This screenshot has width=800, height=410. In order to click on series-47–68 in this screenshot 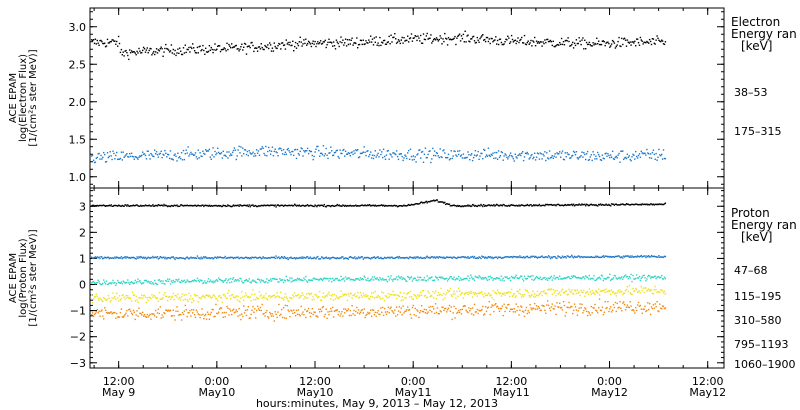, I will do `click(379, 203)`.